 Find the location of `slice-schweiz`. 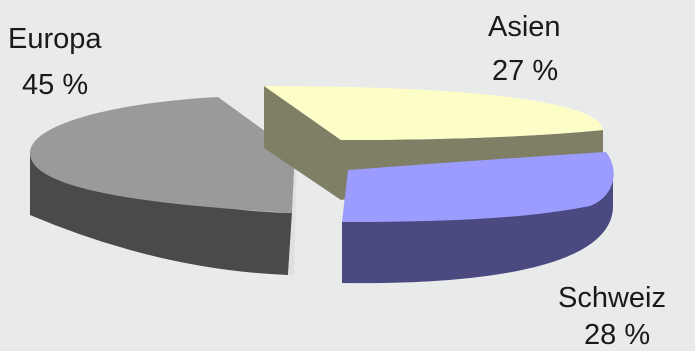

slice-schweiz is located at coordinates (478, 217).